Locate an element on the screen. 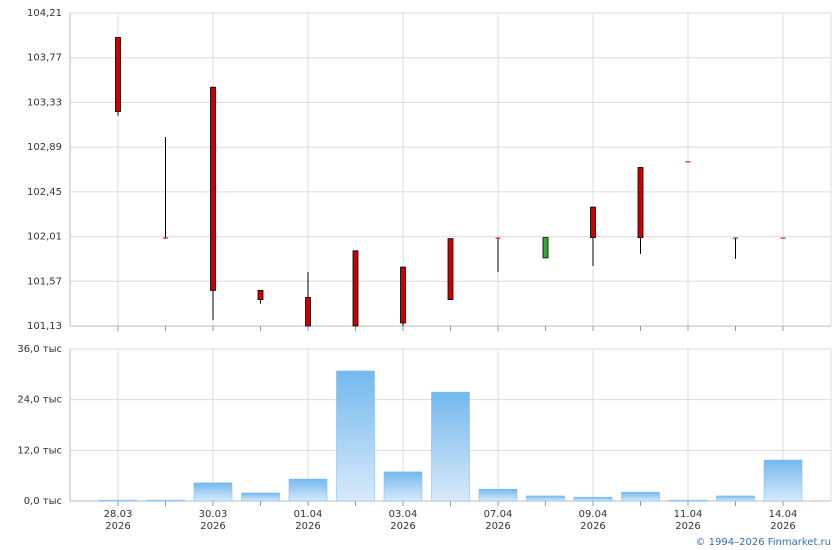  y-tick-label: 104,21 is located at coordinates (44, 13).